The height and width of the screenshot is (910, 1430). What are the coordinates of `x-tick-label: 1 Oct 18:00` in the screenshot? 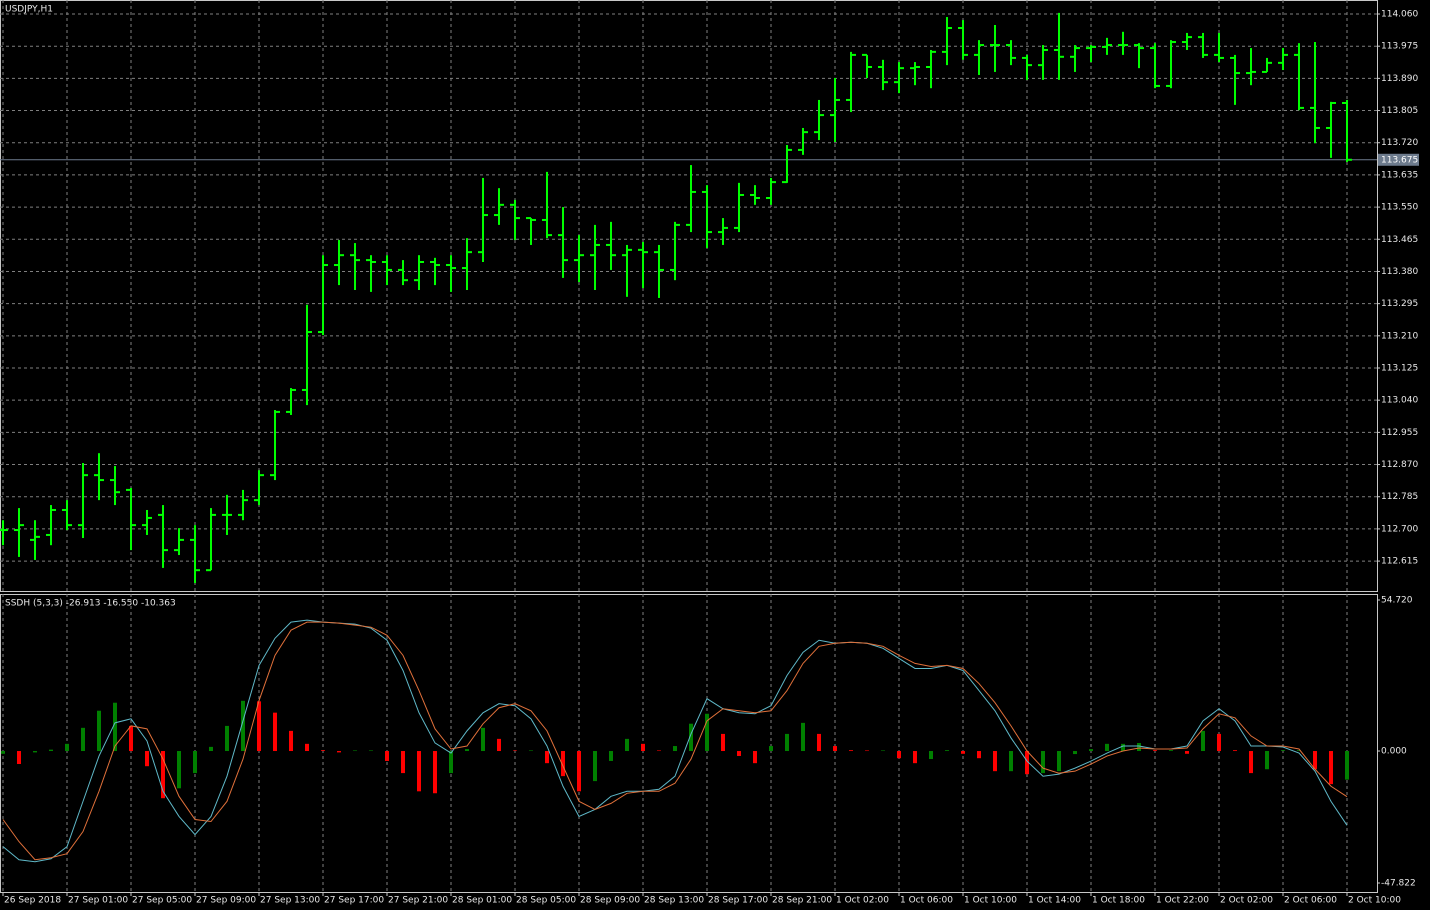 It's located at (1118, 901).